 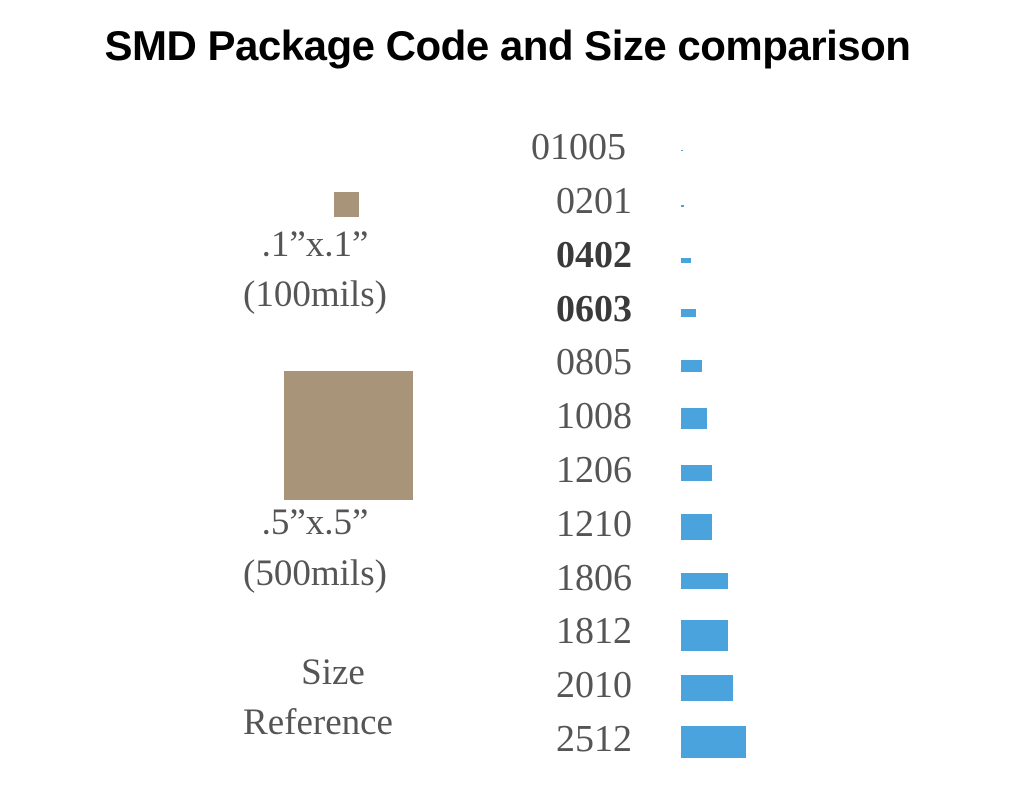 I want to click on large-reference-square, so click(x=348, y=435).